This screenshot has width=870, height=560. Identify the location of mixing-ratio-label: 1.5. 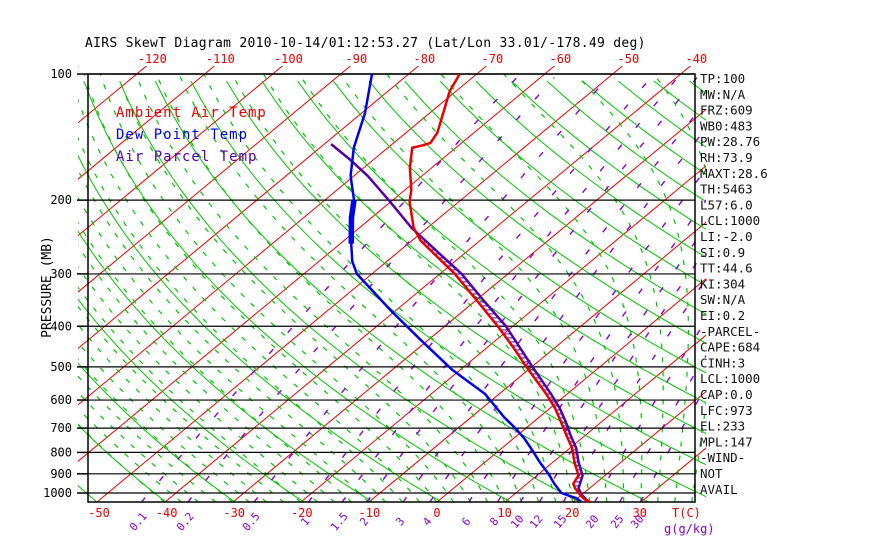
(339, 522).